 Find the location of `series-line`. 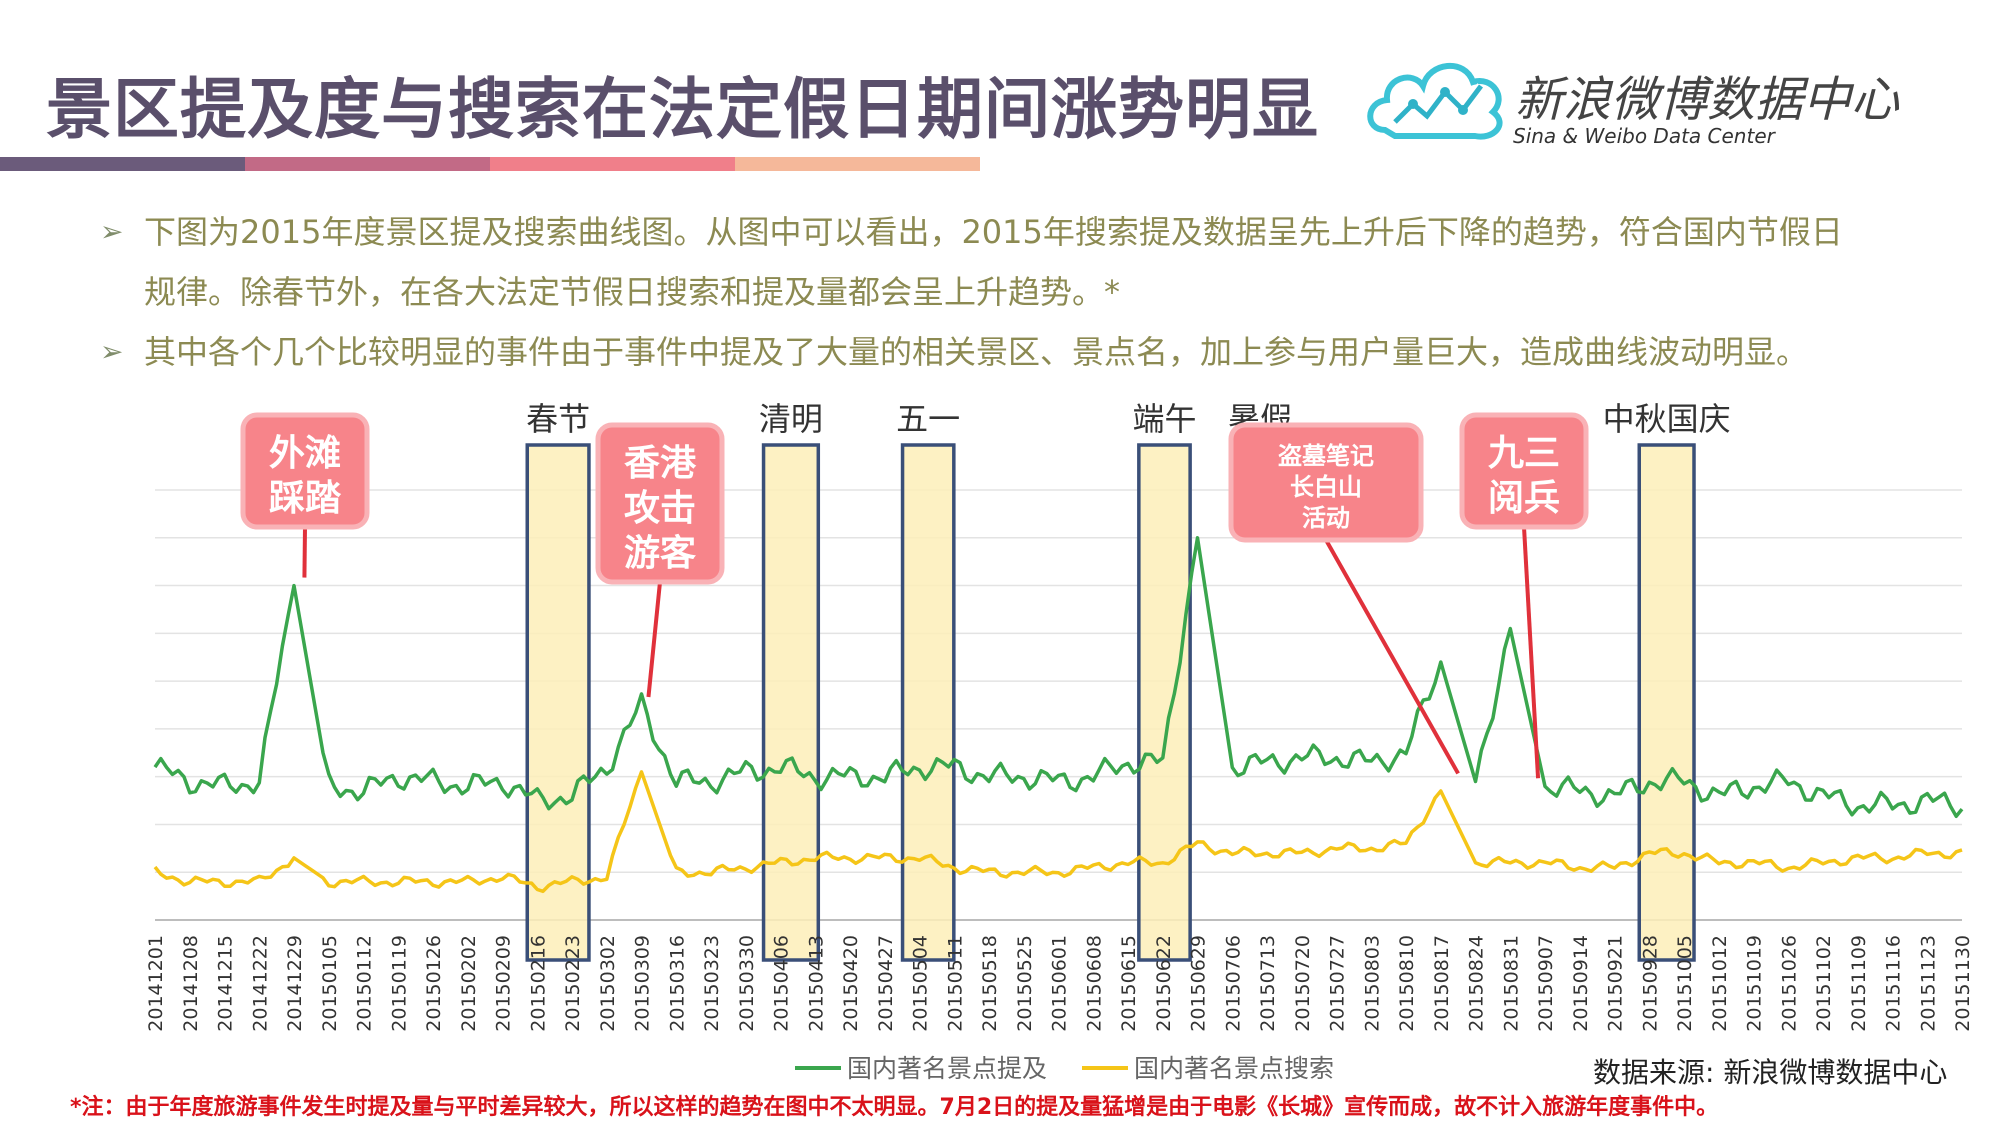

series-line is located at coordinates (1058, 832).